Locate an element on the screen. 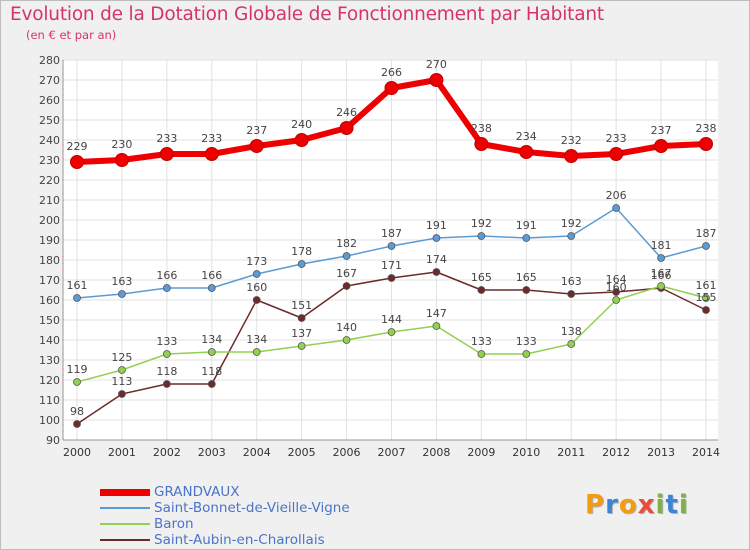 Image resolution: width=750 pixels, height=550 pixels. x-tick-label: 2013 is located at coordinates (661, 452).